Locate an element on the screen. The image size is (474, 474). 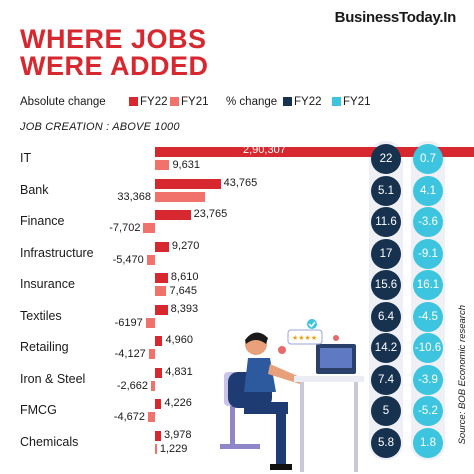
legend-absolute-label: Absolute change is located at coordinates (63, 102).